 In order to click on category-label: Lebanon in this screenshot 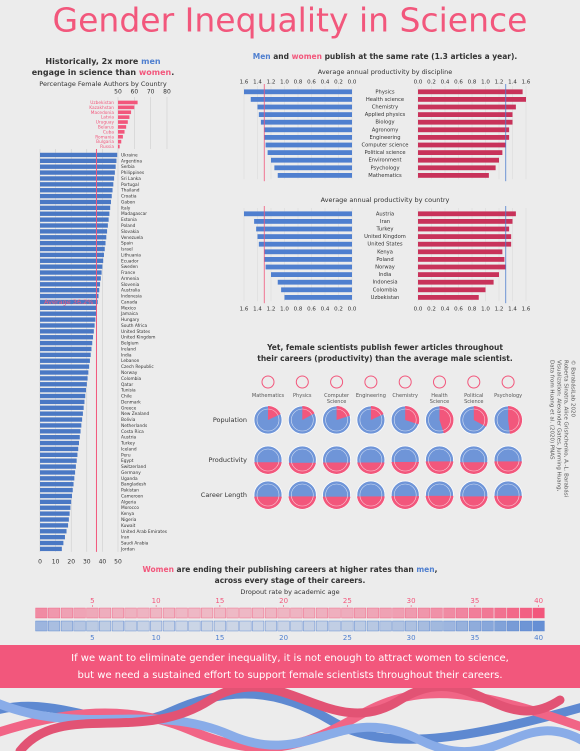, I will do `click(130, 361)`.